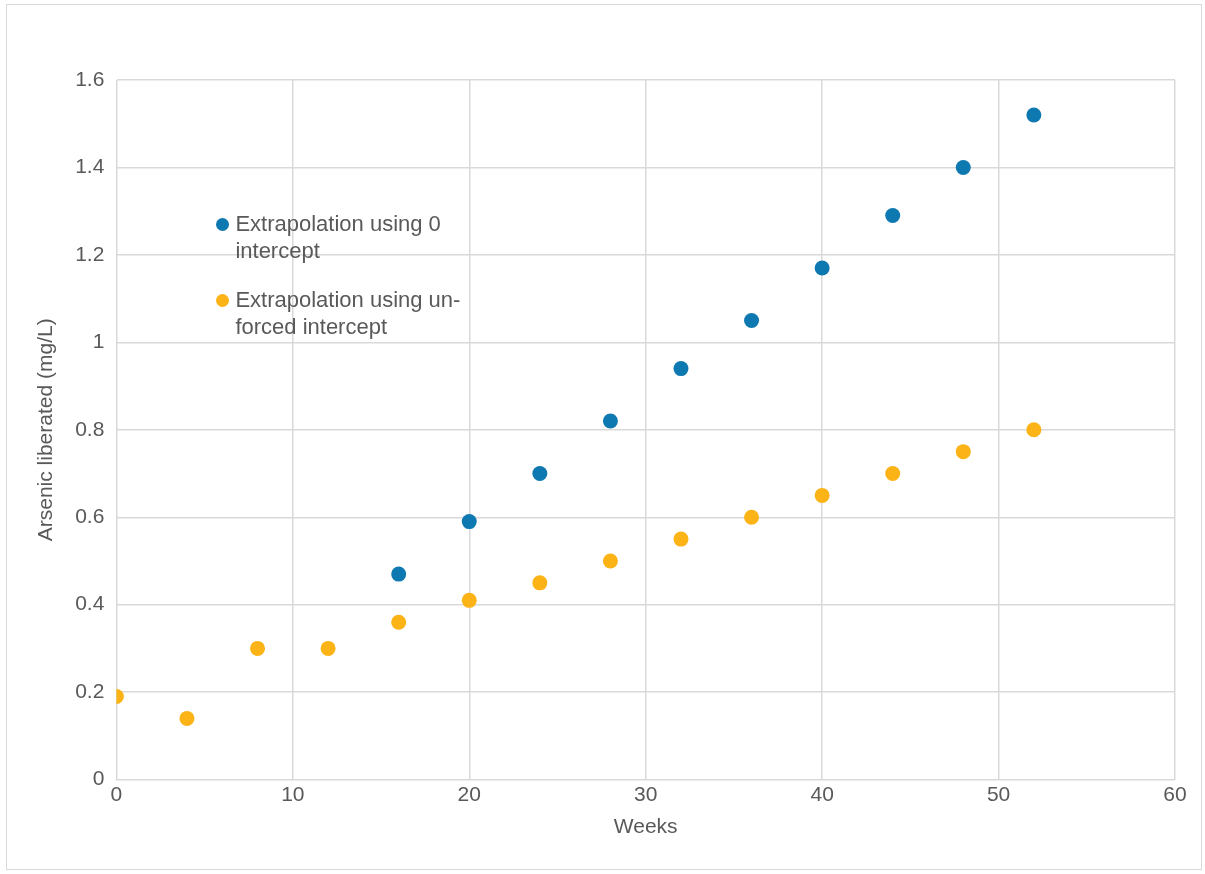  I want to click on y-axis-title: Arsenic liberated (mg/L), so click(45, 430).